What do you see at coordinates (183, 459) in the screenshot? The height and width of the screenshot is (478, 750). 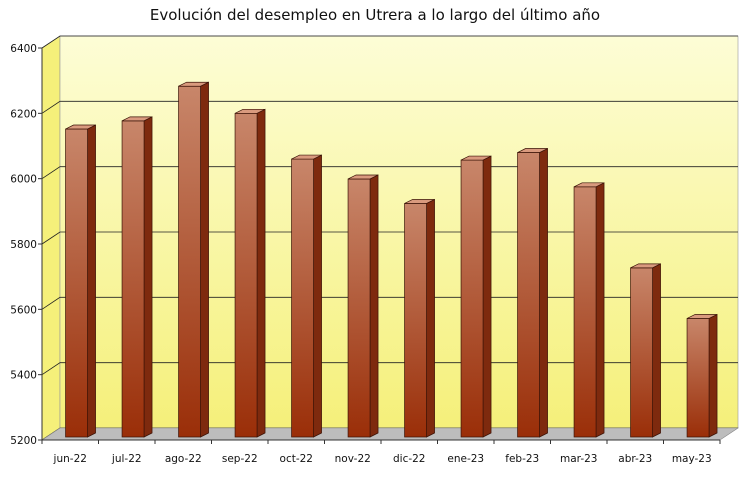 I see `x-tick-label: ago-22` at bounding box center [183, 459].